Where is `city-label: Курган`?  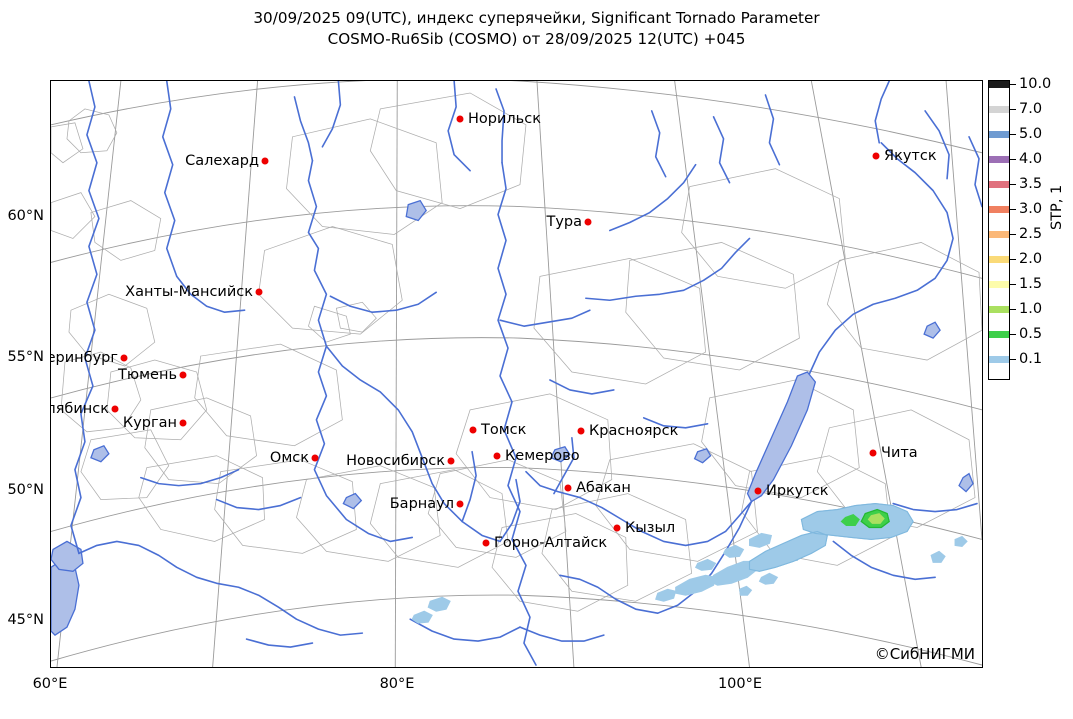 city-label: Курган is located at coordinates (149, 423).